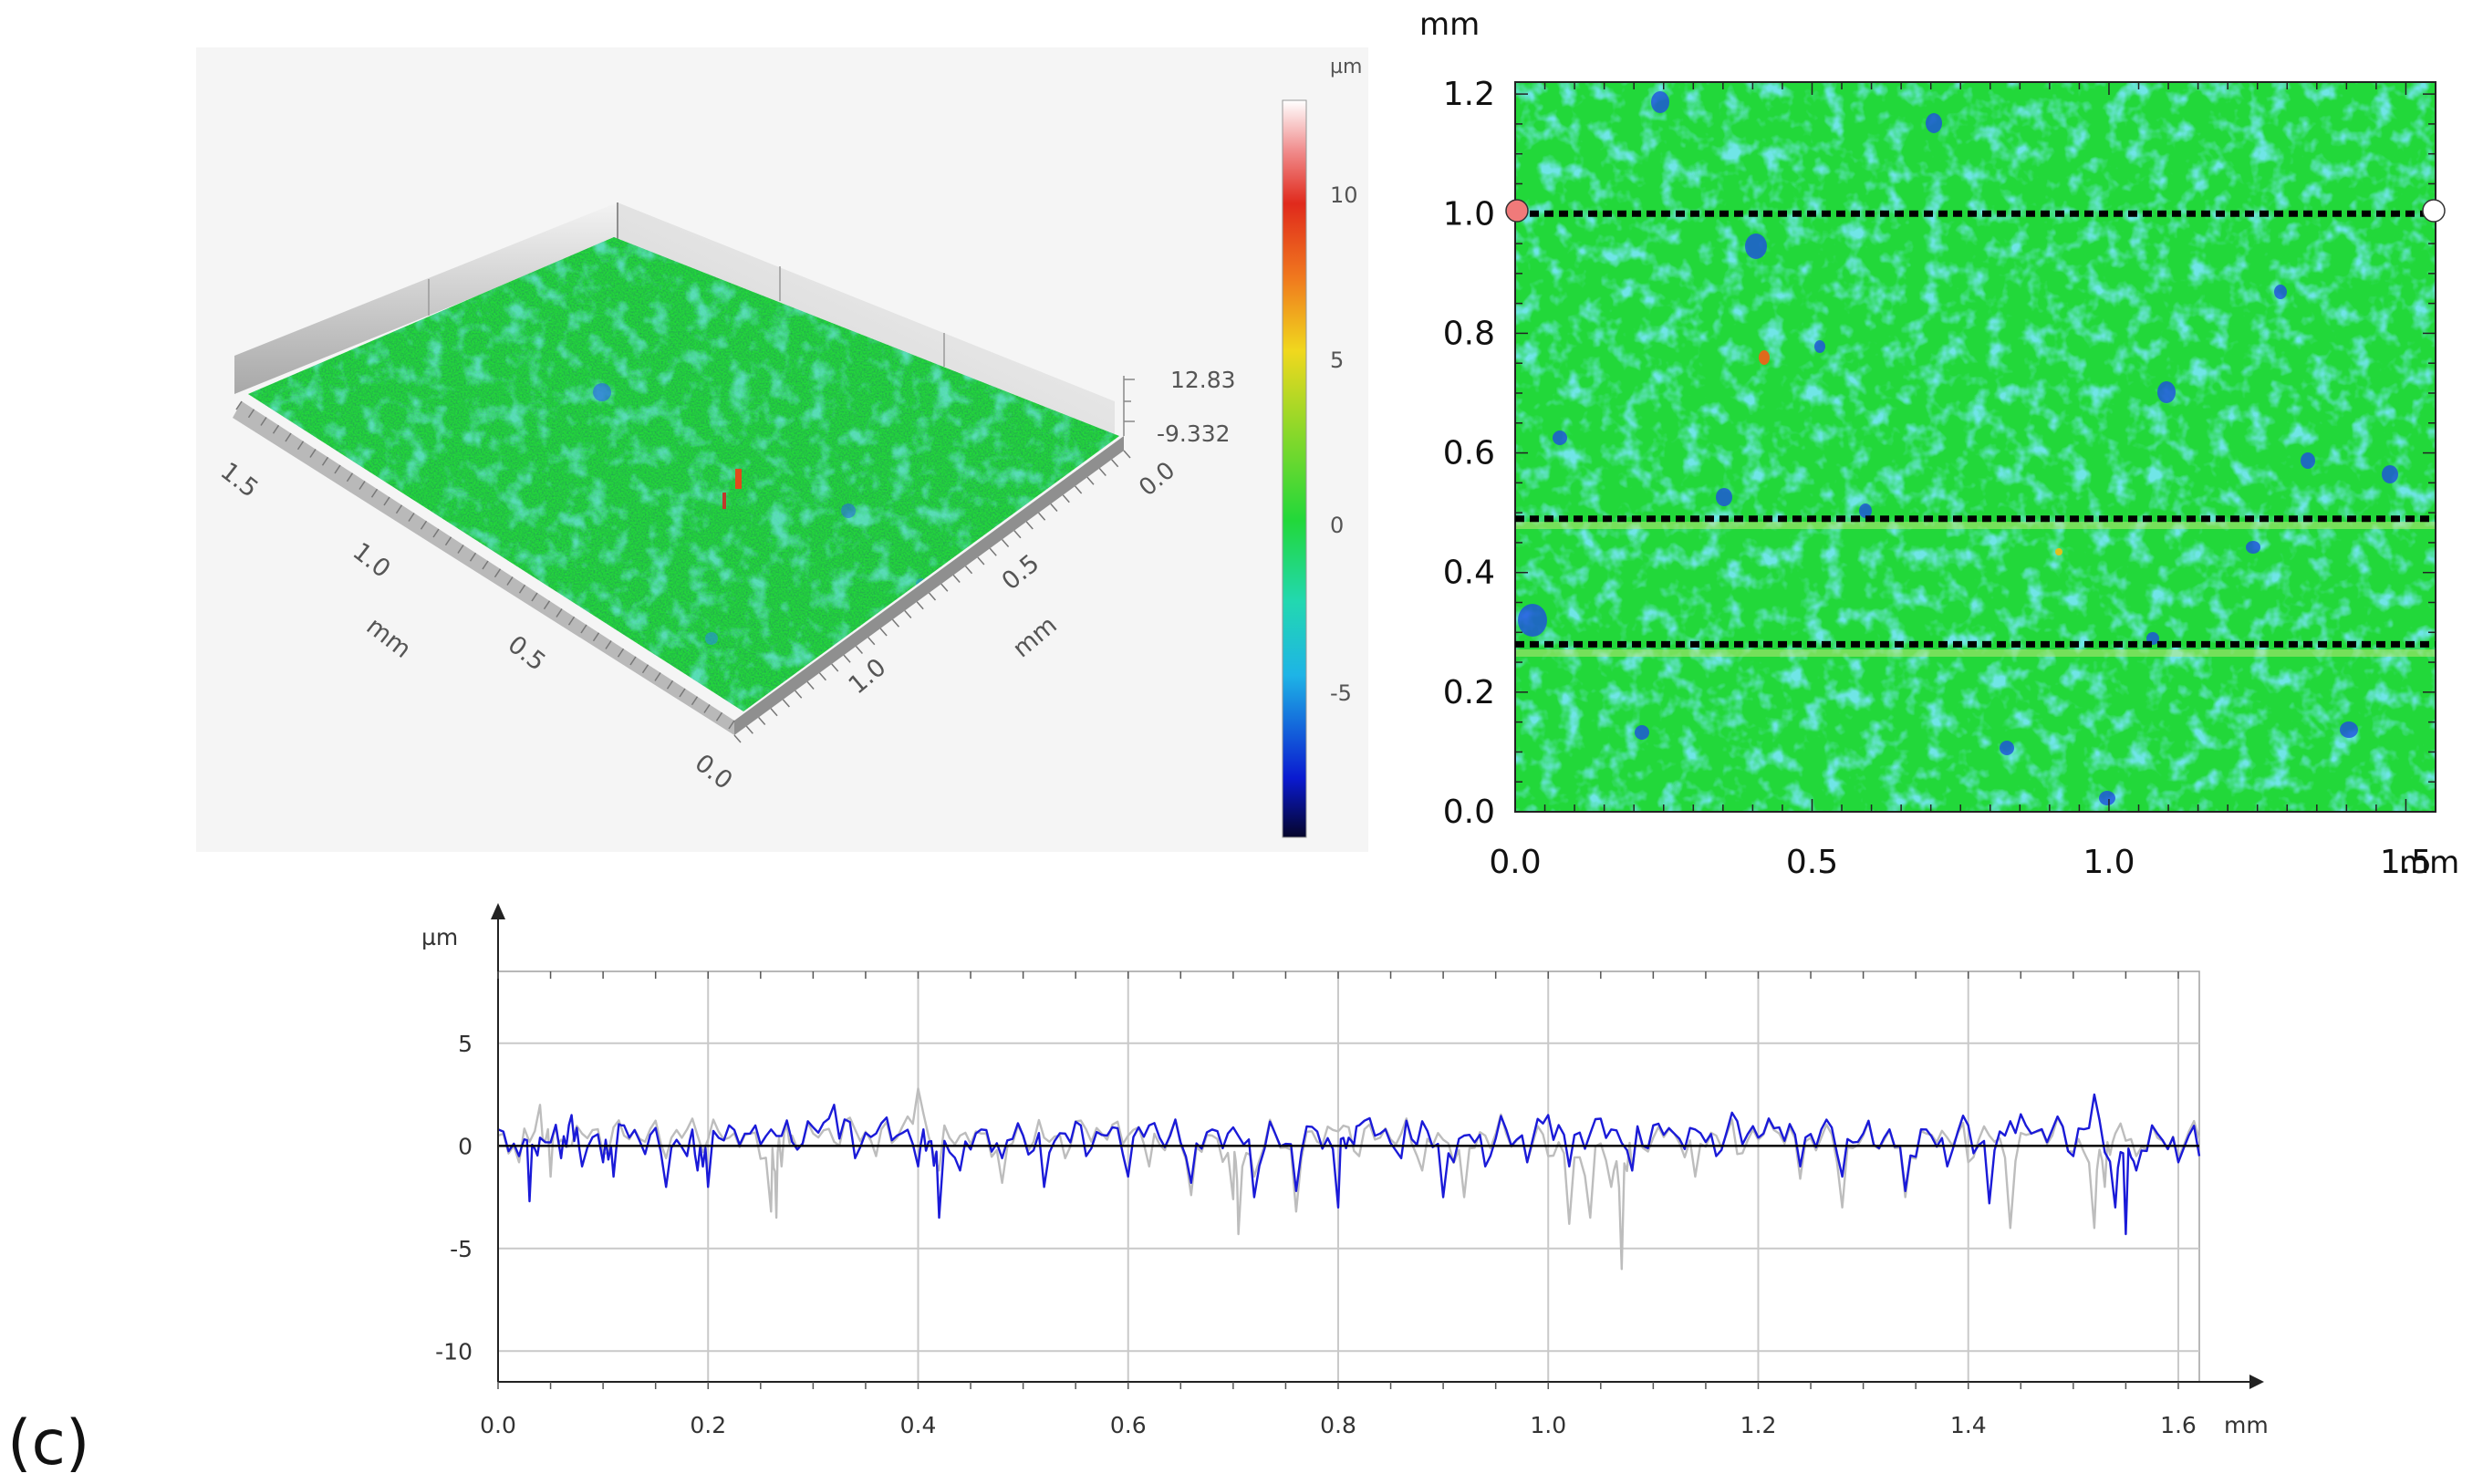 This screenshot has width=2483, height=1484. What do you see at coordinates (1764, 358) in the screenshot?
I see `height-map-peak` at bounding box center [1764, 358].